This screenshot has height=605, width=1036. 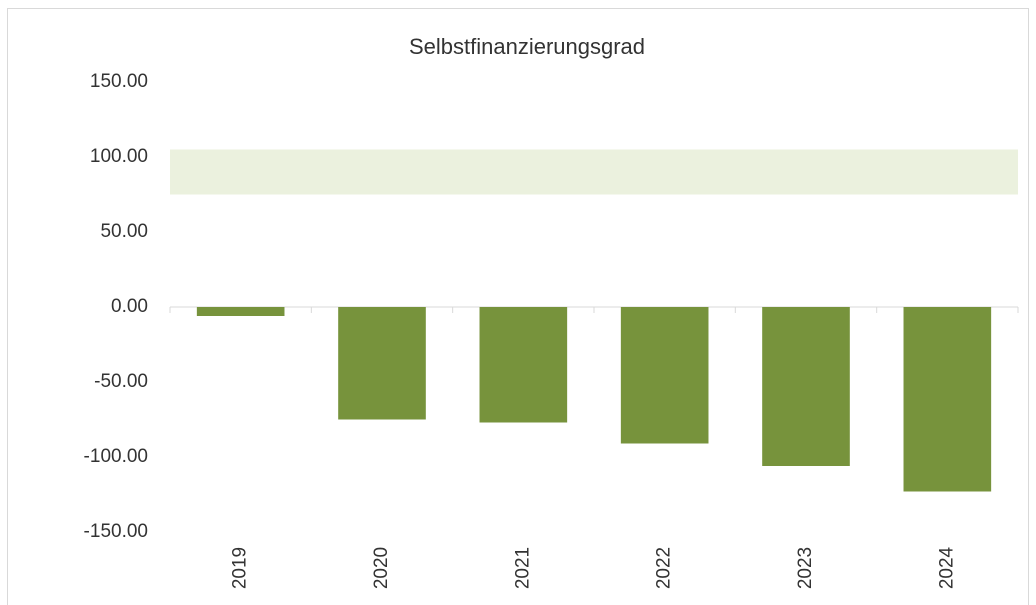 What do you see at coordinates (119, 81) in the screenshot?
I see `y-tick-label: 150.00` at bounding box center [119, 81].